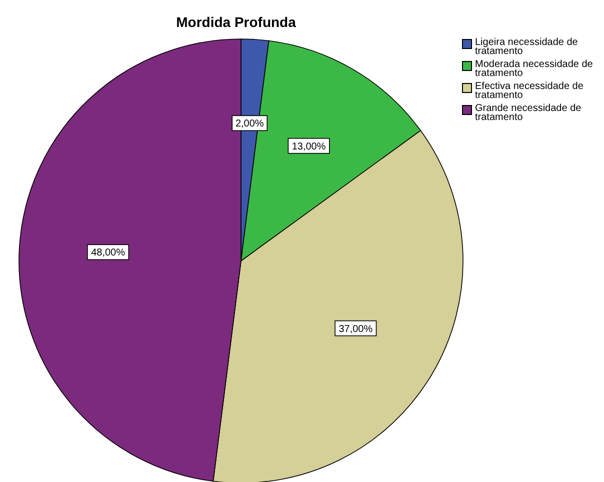 Image resolution: width=604 pixels, height=482 pixels. I want to click on legend-label: Moderada necessidade de tratamento, so click(534, 69).